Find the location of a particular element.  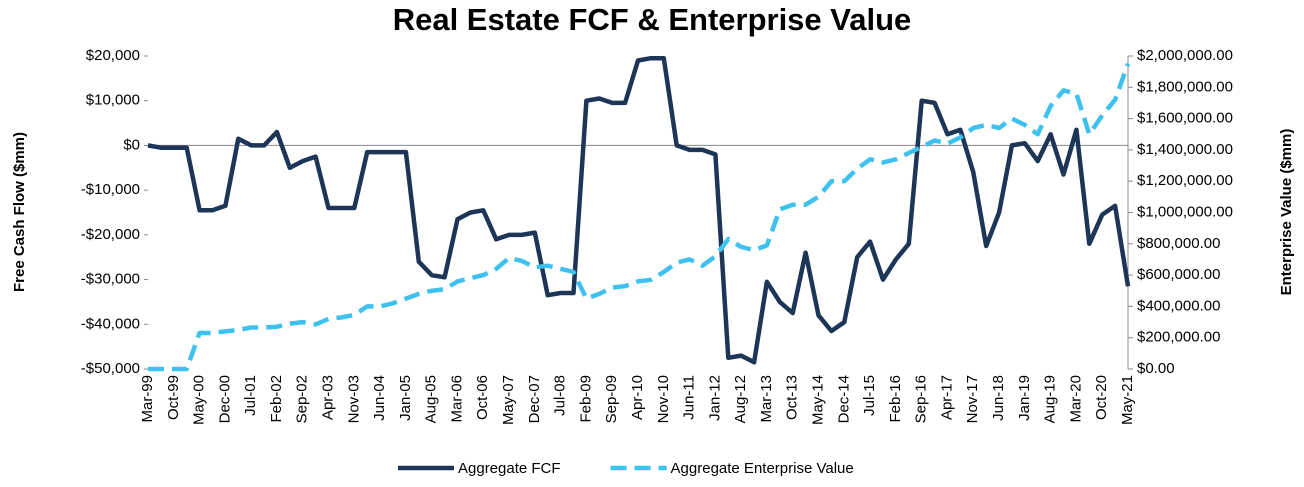

y-tick-label: $0 is located at coordinates (131, 144).